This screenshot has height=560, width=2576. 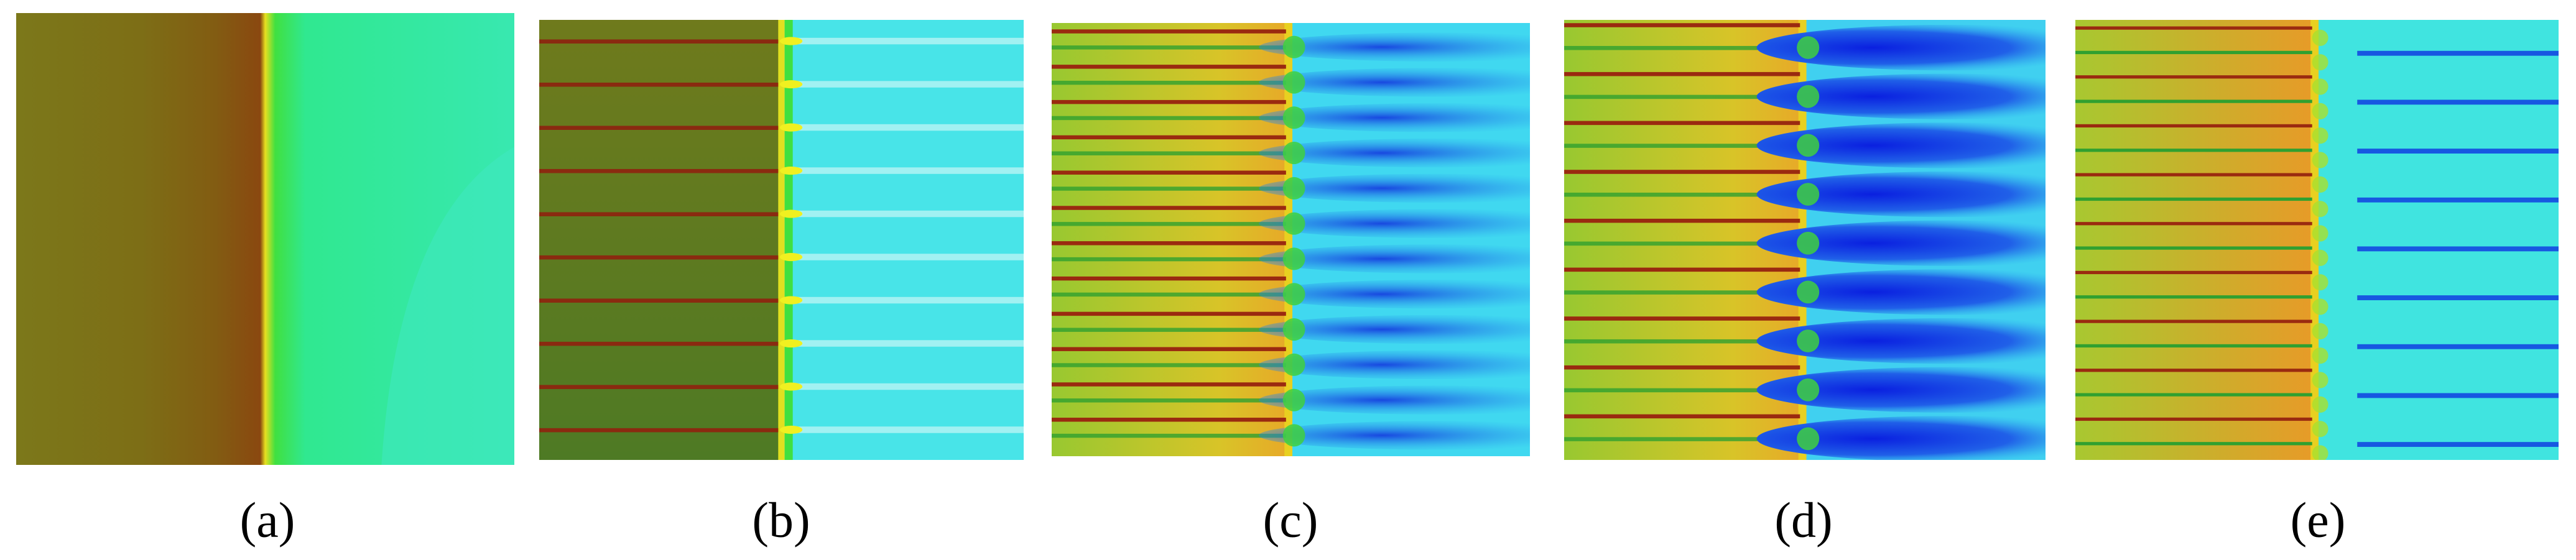 I want to click on panel-label: (c), so click(x=1290, y=520).